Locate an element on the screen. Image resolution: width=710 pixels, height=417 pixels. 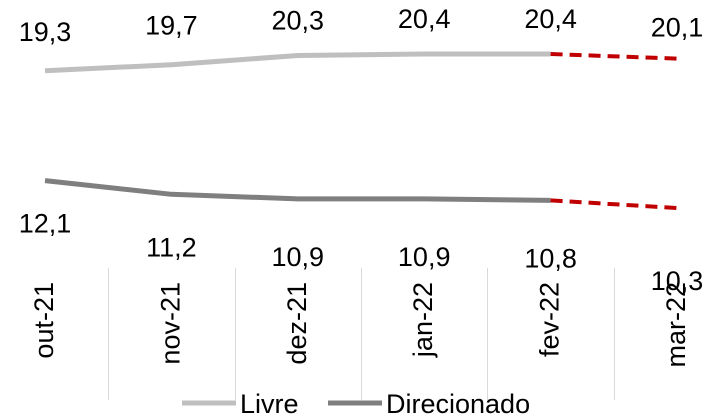
data-label-livre-2: 20,3 is located at coordinates (298, 21).